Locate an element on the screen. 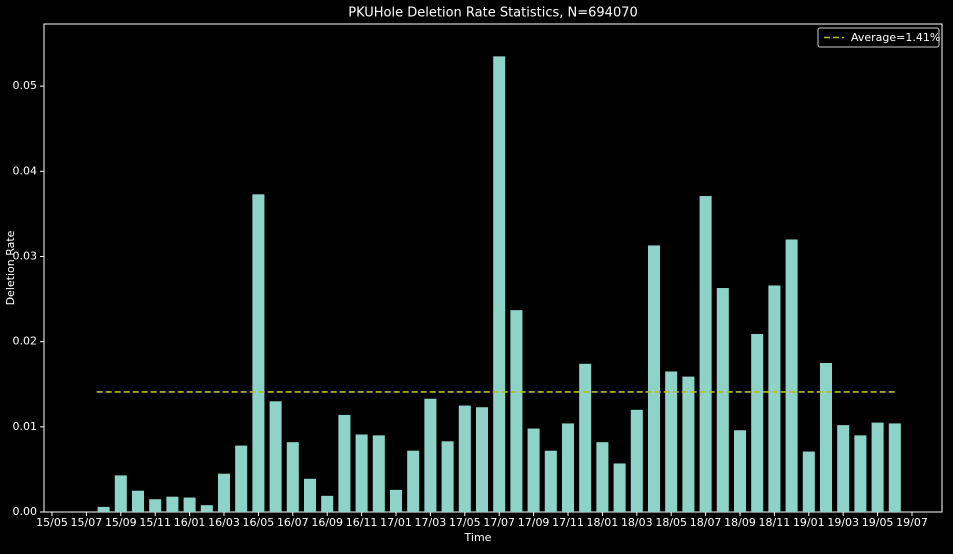  x-tick-label: 16/03 is located at coordinates (224, 522).